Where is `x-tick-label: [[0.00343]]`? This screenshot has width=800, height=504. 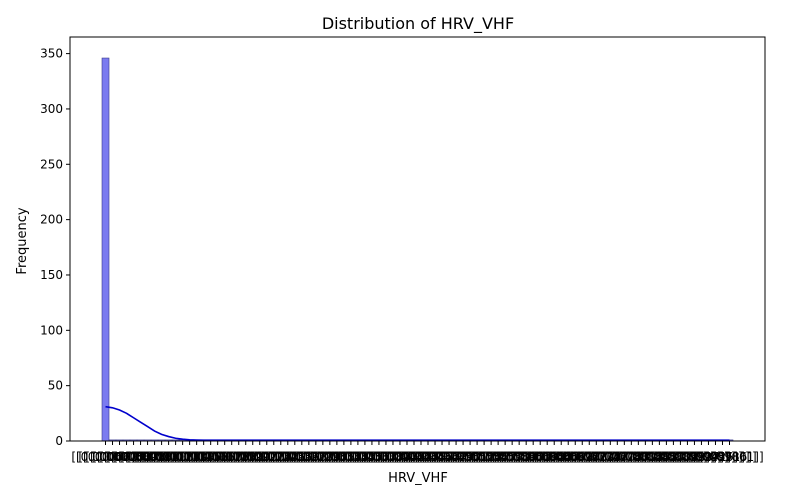
x-tick-label: [[0.00343]] is located at coordinates (358, 457).